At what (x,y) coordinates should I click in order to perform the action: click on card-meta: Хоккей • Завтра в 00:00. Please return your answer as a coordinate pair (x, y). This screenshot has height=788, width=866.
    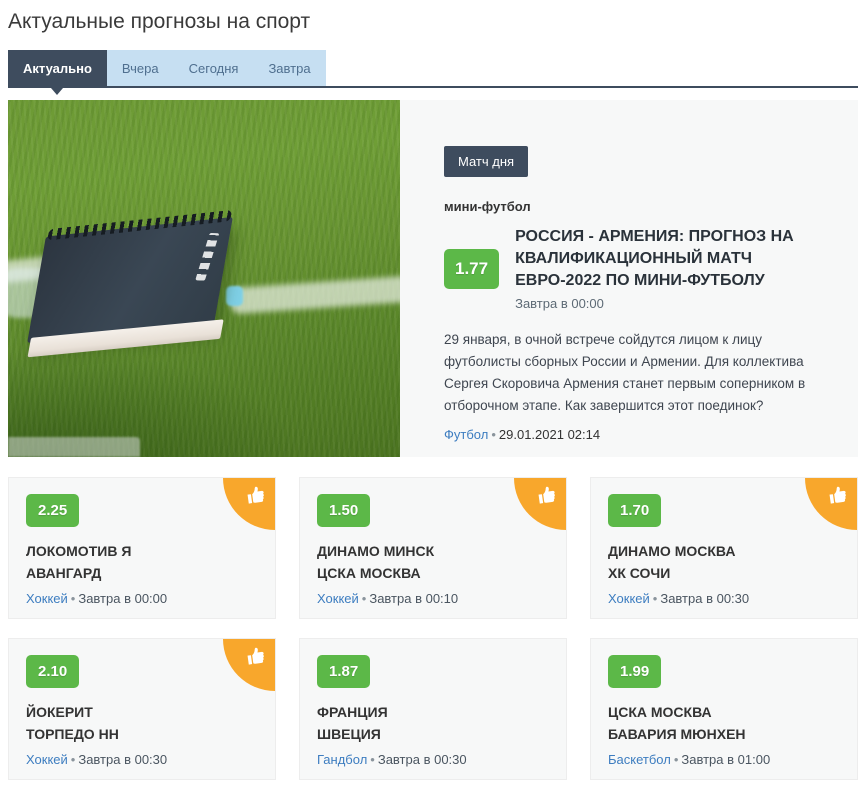
    Looking at the image, I should click on (142, 598).